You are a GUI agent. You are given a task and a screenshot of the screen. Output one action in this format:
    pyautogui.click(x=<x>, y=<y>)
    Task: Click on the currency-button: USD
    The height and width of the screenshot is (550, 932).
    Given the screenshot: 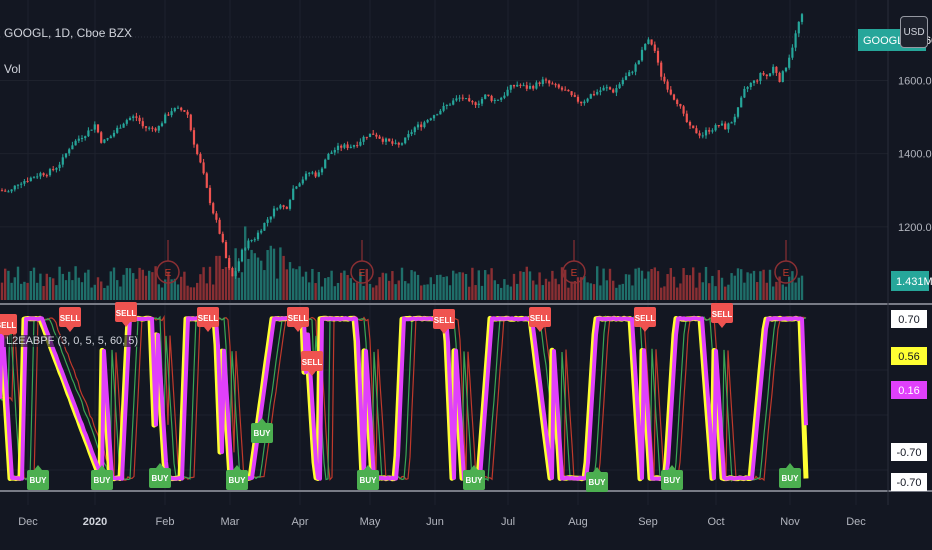 What is the action you would take?
    pyautogui.click(x=914, y=32)
    